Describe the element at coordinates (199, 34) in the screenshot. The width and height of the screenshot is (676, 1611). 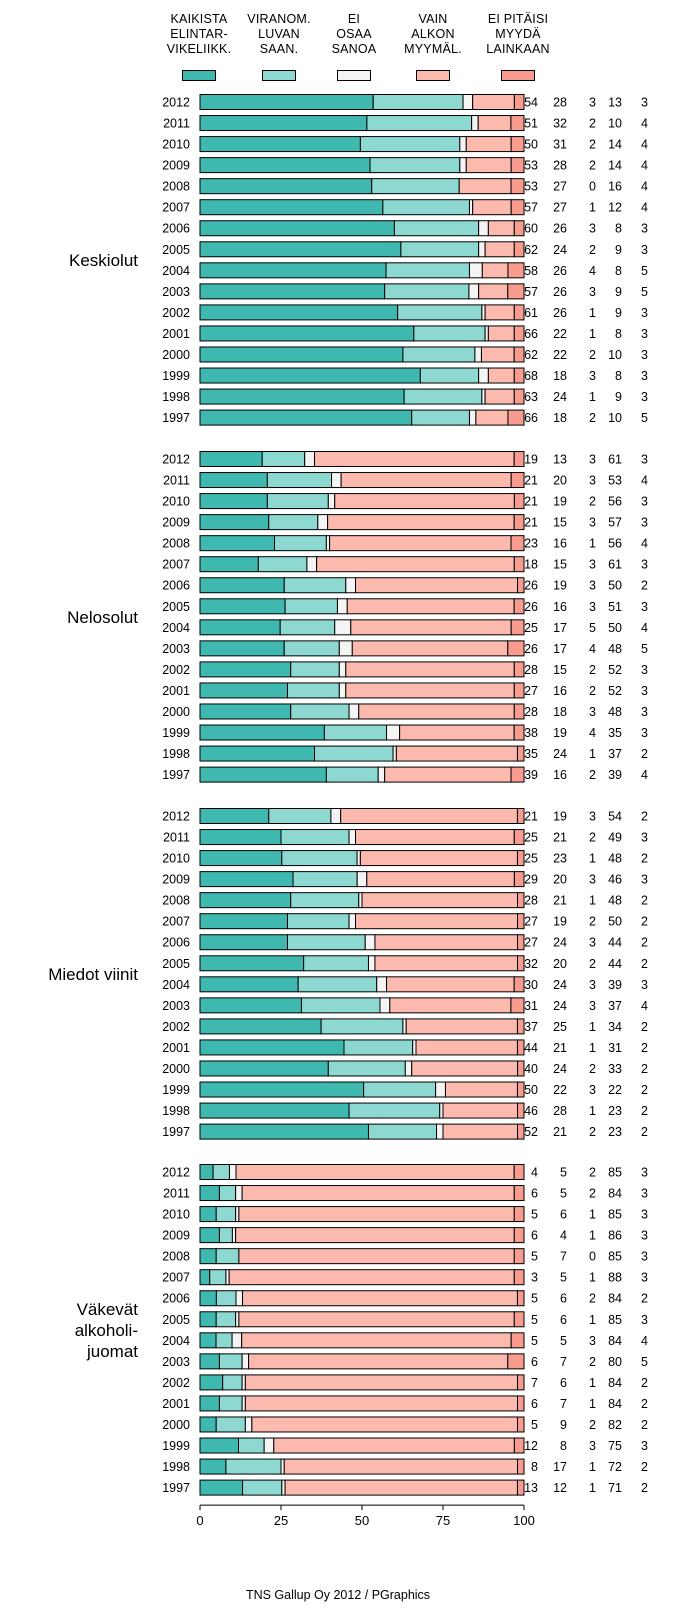
I see `legend-label: KAIKISTA ELINTAR- VIKELIIKK.` at that location.